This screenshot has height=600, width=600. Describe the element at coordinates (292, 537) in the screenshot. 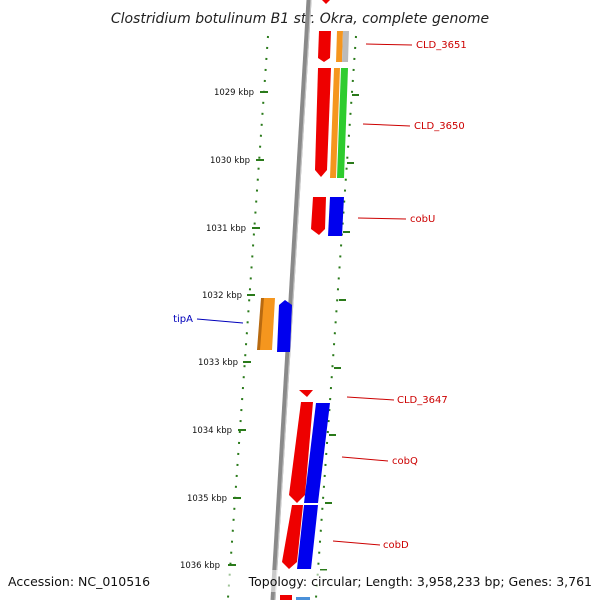

I see `gene-feature-cobd` at that location.